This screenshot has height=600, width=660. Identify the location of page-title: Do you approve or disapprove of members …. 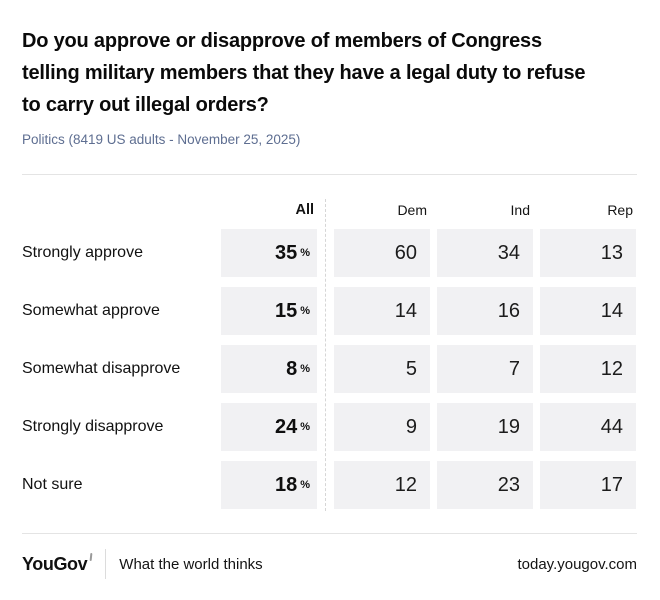
(329, 73).